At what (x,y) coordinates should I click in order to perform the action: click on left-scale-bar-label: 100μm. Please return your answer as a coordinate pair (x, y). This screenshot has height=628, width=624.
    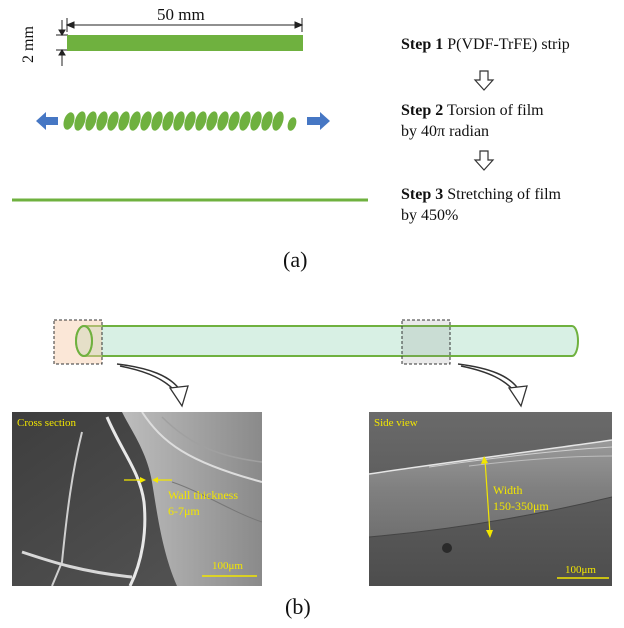
    Looking at the image, I should click on (227, 566).